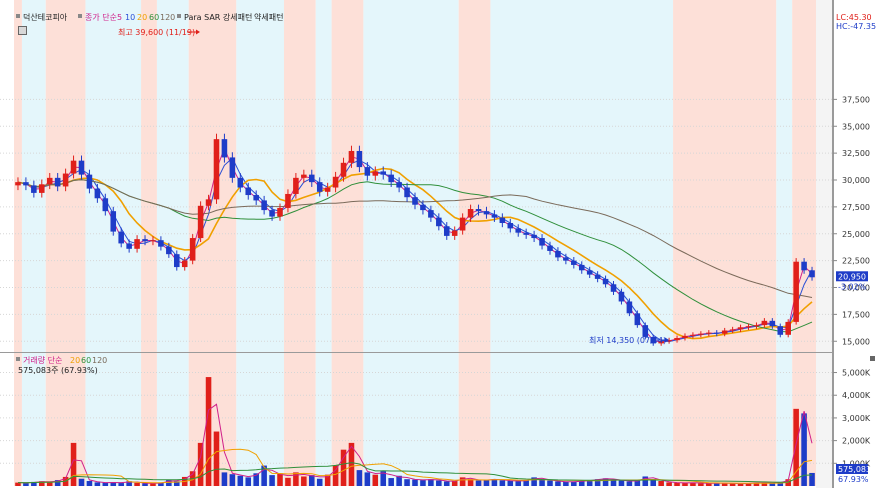  Describe the element at coordinates (856, 441) in the screenshot. I see `volume-tick-label: 2,000K` at that location.